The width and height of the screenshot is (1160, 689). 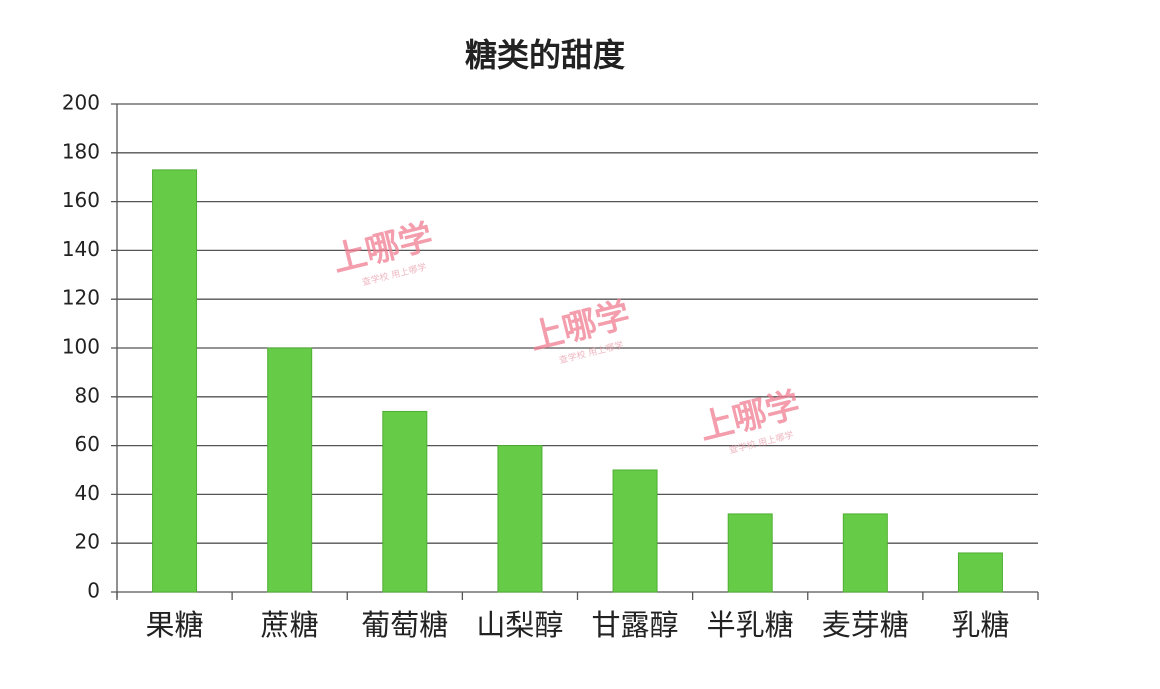 I want to click on x-tick-label: 葡萄糖, so click(x=404, y=625).